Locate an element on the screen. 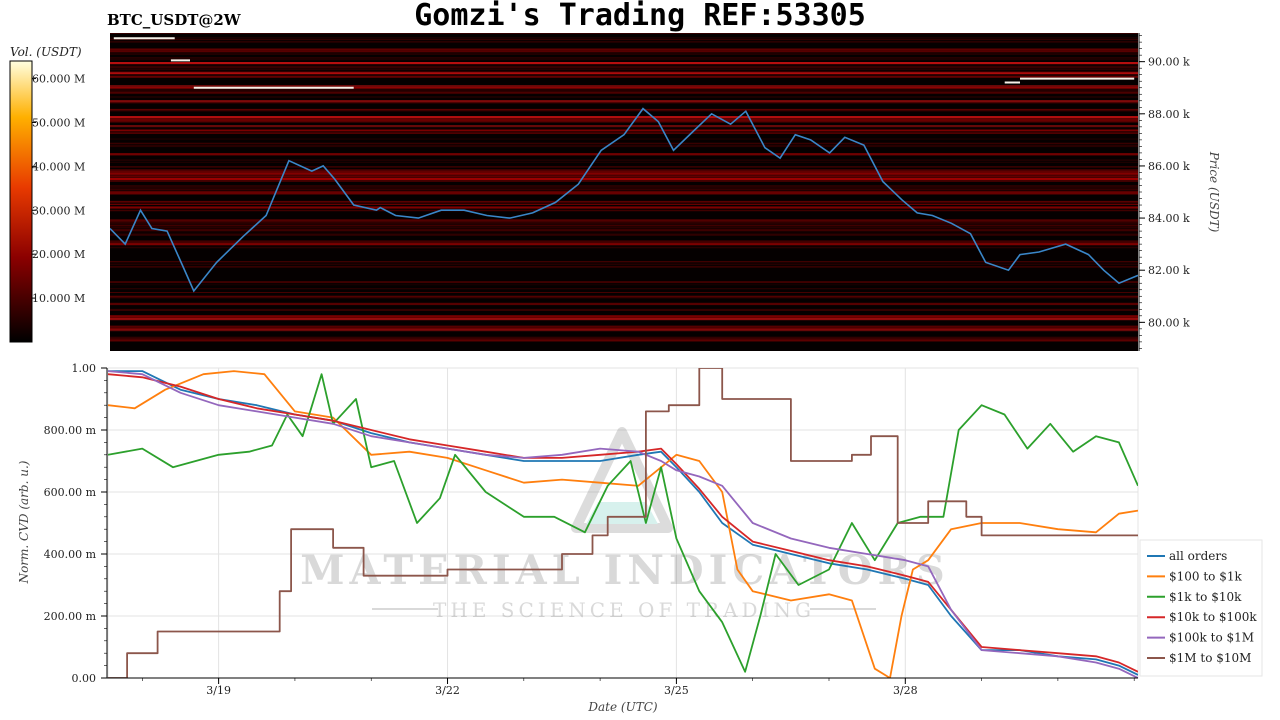  legend-label: $100 to $1k is located at coordinates (1205, 576).